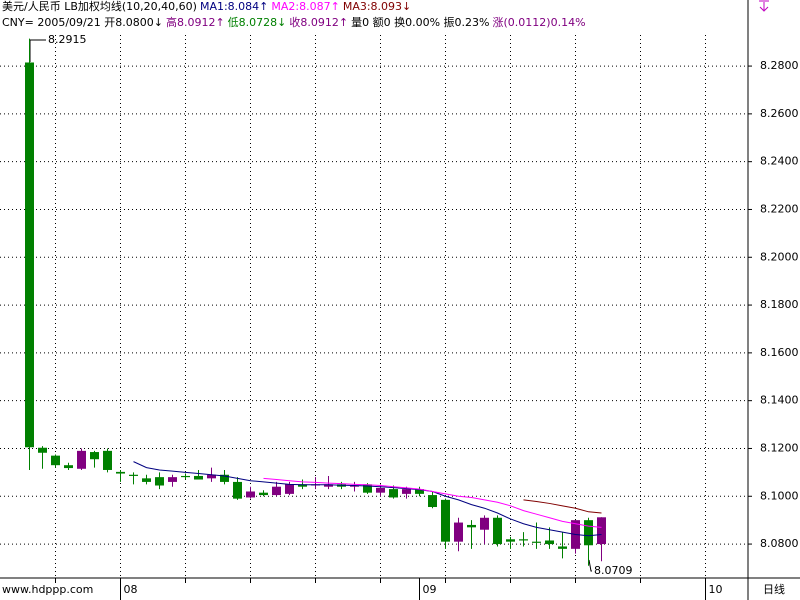 Image resolution: width=800 pixels, height=600 pixels. I want to click on header-segment: MA1:8.084↑, so click(234, 6).